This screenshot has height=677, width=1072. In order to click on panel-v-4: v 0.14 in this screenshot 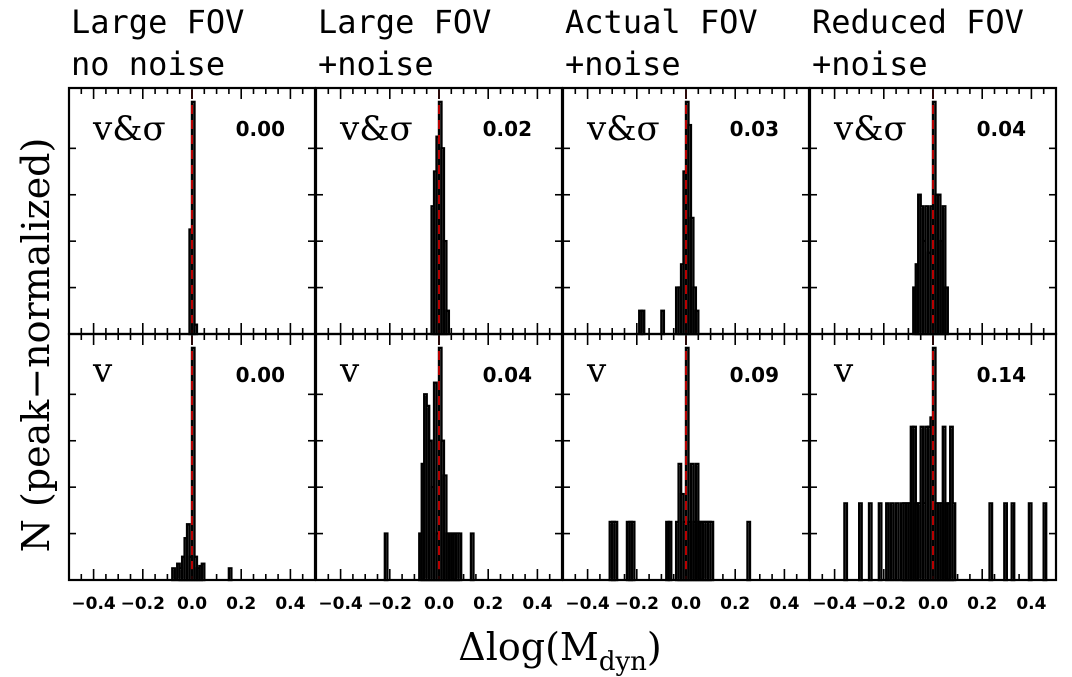, I will do `click(933, 457)`.